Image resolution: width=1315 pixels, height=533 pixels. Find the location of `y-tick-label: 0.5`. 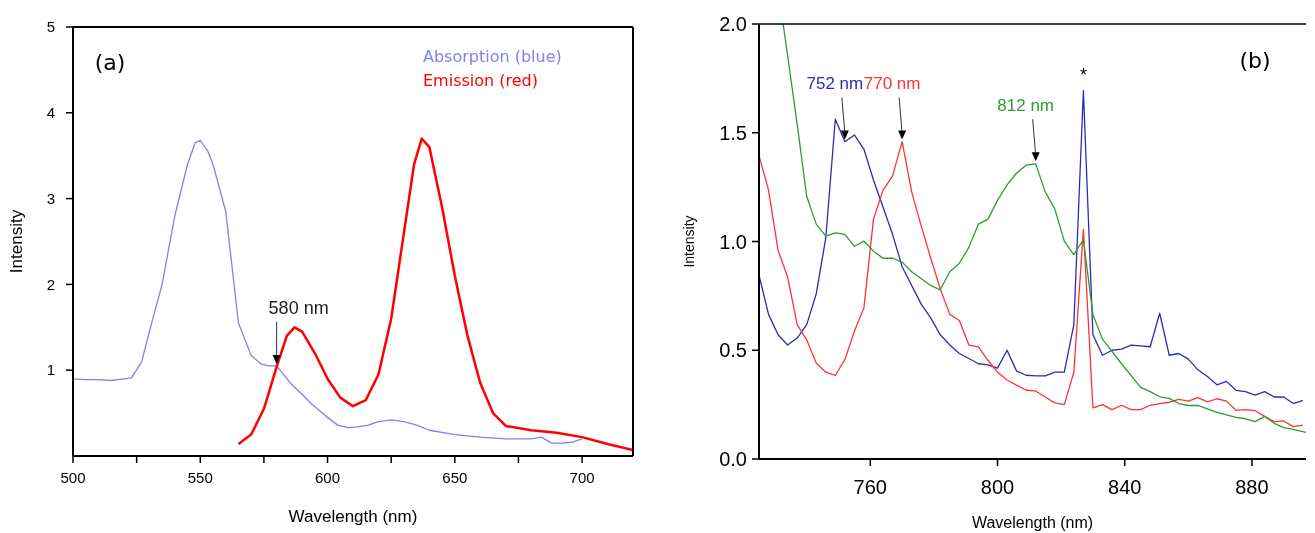

y-tick-label: 0.5 is located at coordinates (733, 350).